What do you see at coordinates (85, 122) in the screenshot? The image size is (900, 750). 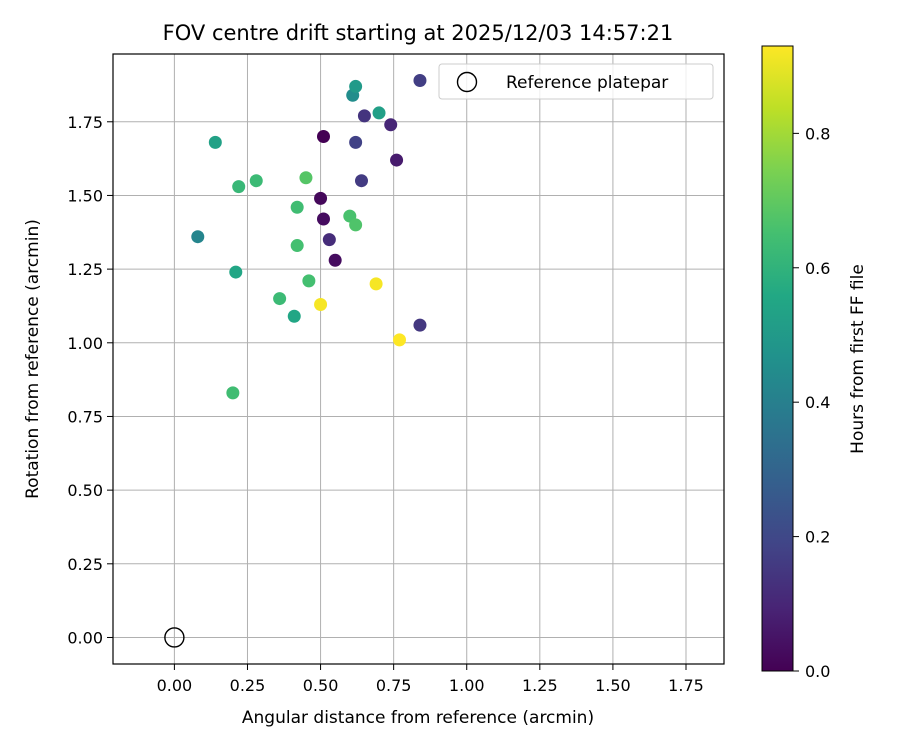 I see `y-tick-label: 1.75` at bounding box center [85, 122].